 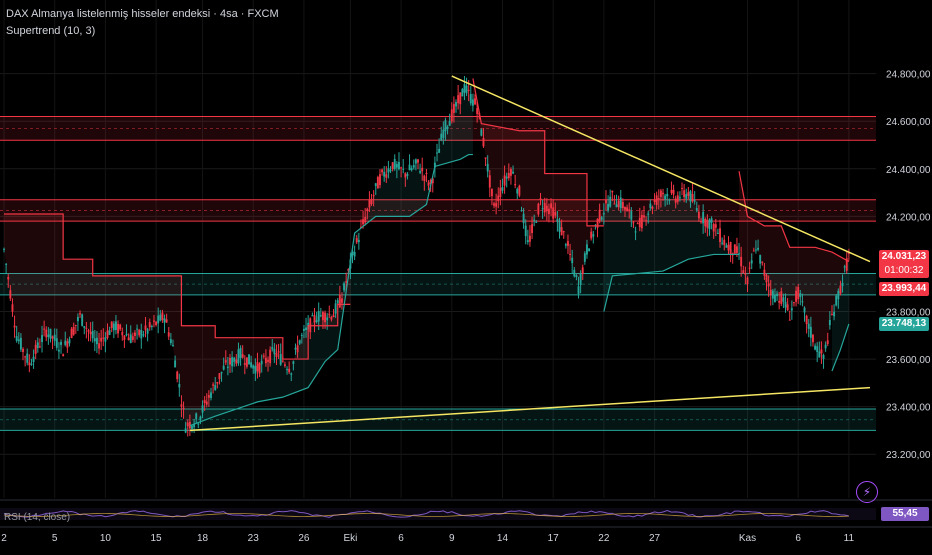 I want to click on lightning-bolt-icon: ⚡, so click(x=867, y=492).